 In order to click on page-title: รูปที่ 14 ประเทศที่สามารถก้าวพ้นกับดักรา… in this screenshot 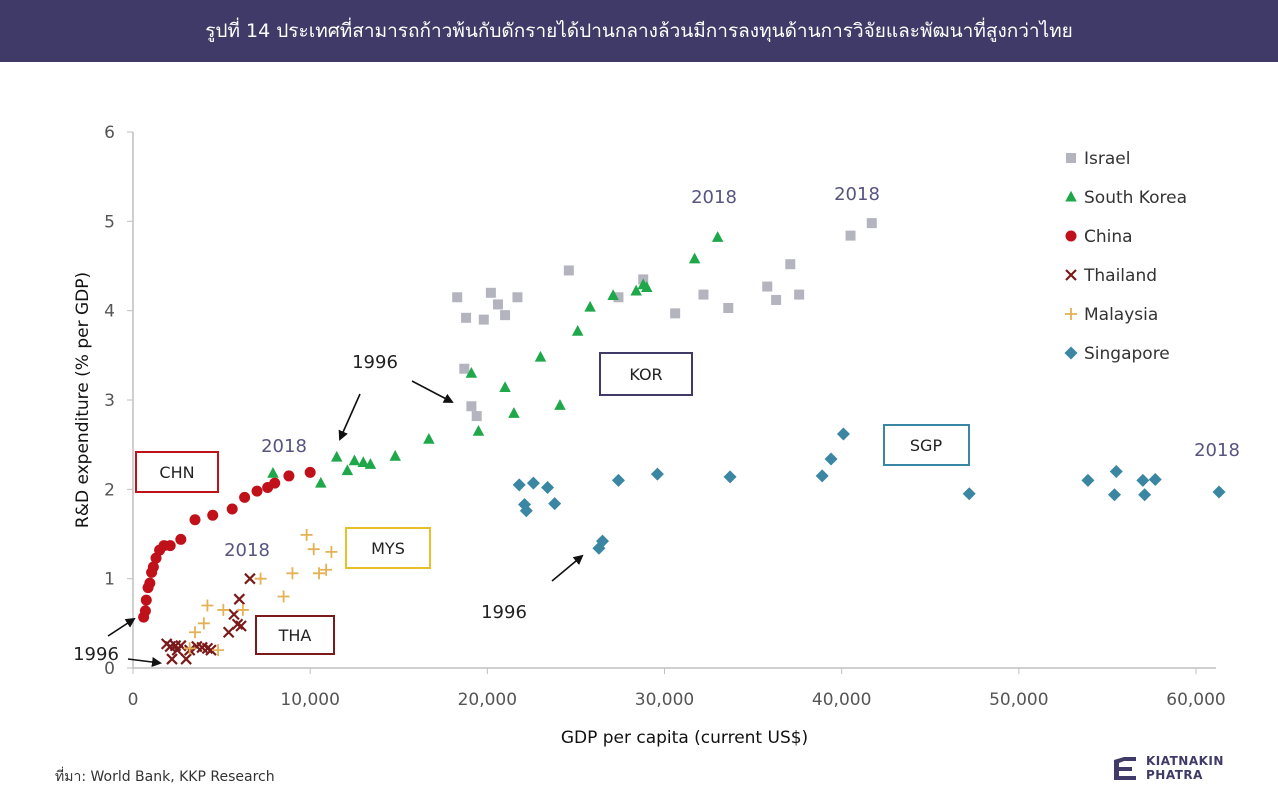, I will do `click(639, 31)`.